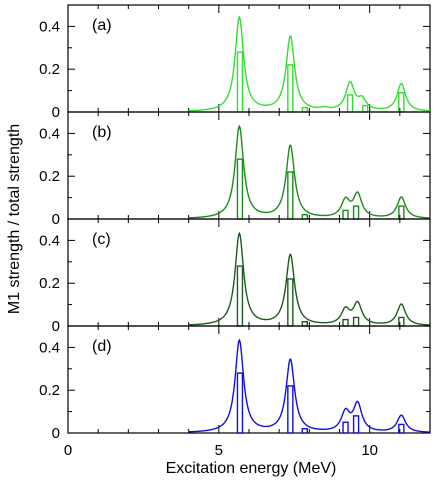 The width and height of the screenshot is (436, 496). I want to click on x-axis-title: Excitation energy (MeV), so click(251, 468).